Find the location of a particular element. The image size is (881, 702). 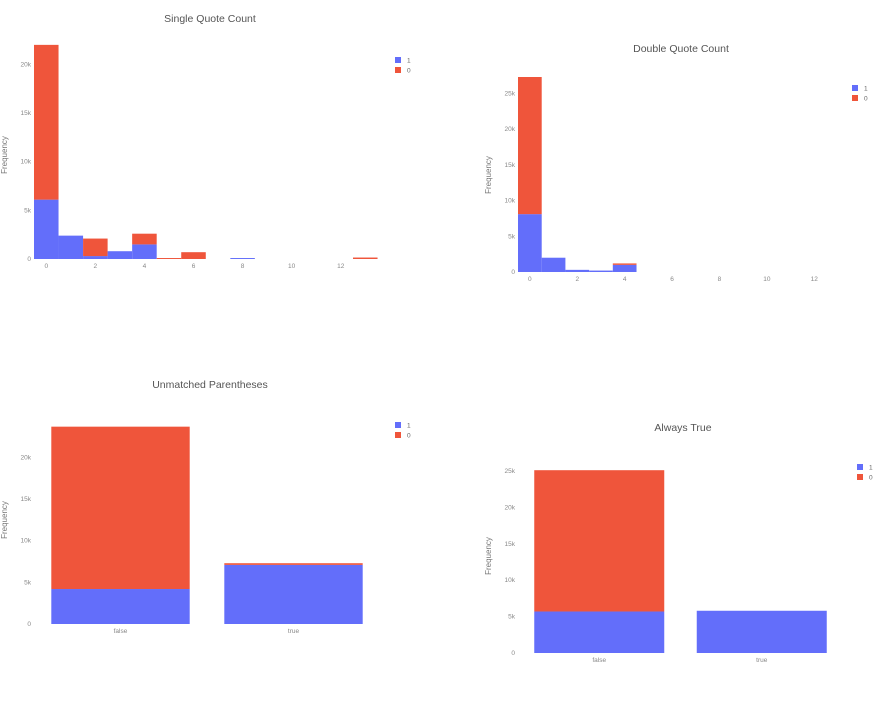

chart-title: Single Quote Count is located at coordinates (210, 19).